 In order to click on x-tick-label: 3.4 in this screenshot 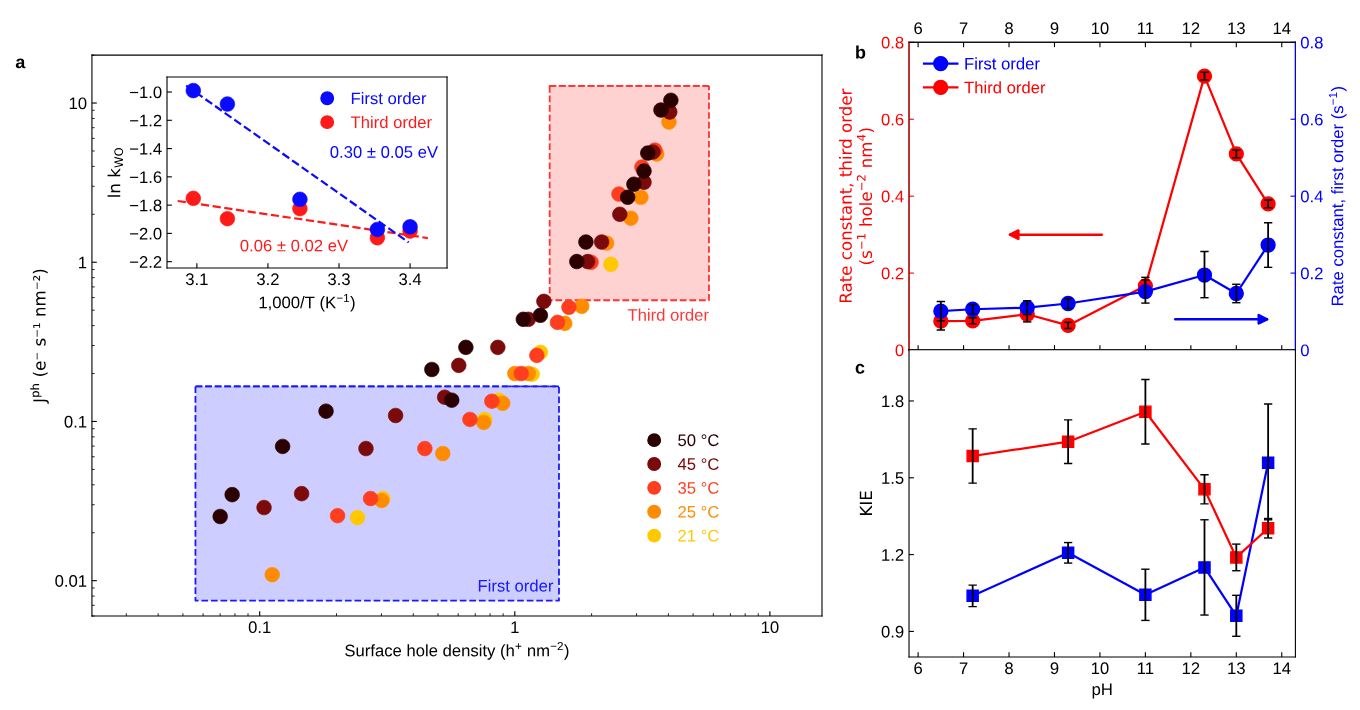, I will do `click(410, 279)`.